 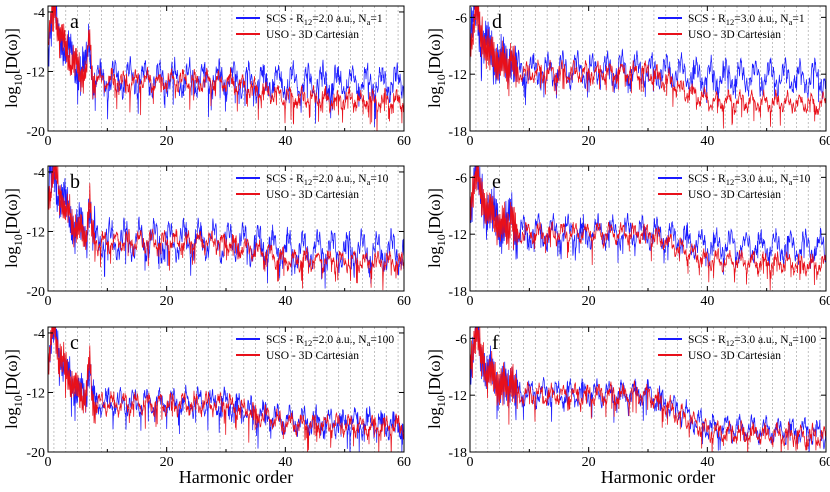 I want to click on panel-label: f, so click(x=495, y=343).